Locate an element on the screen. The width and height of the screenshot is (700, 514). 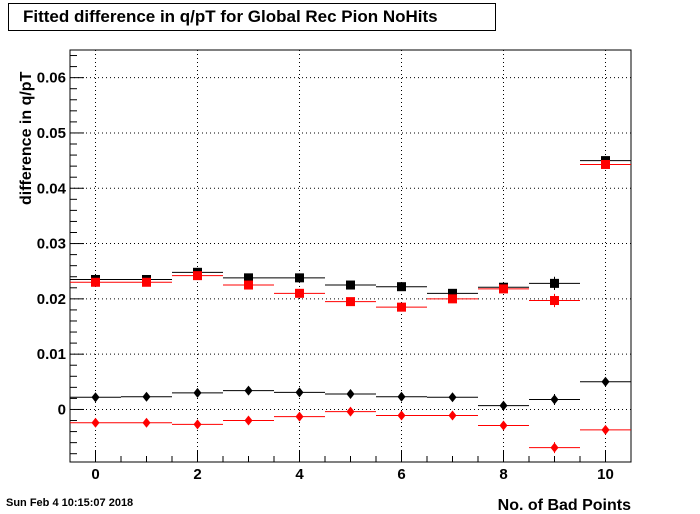
y-tick-label: 0.06 is located at coordinates (51, 78).